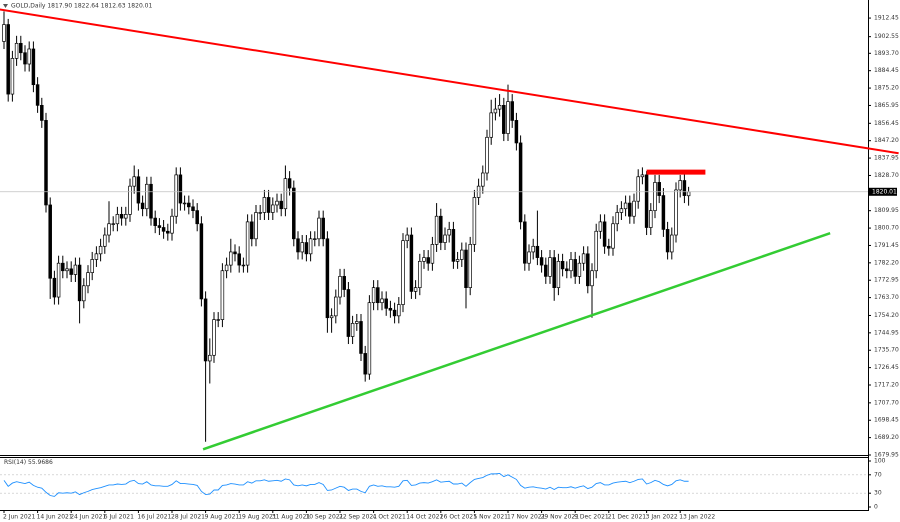 The width and height of the screenshot is (900, 522). What do you see at coordinates (886, 262) in the screenshot?
I see `y-tick-label: 1782.20` at bounding box center [886, 262].